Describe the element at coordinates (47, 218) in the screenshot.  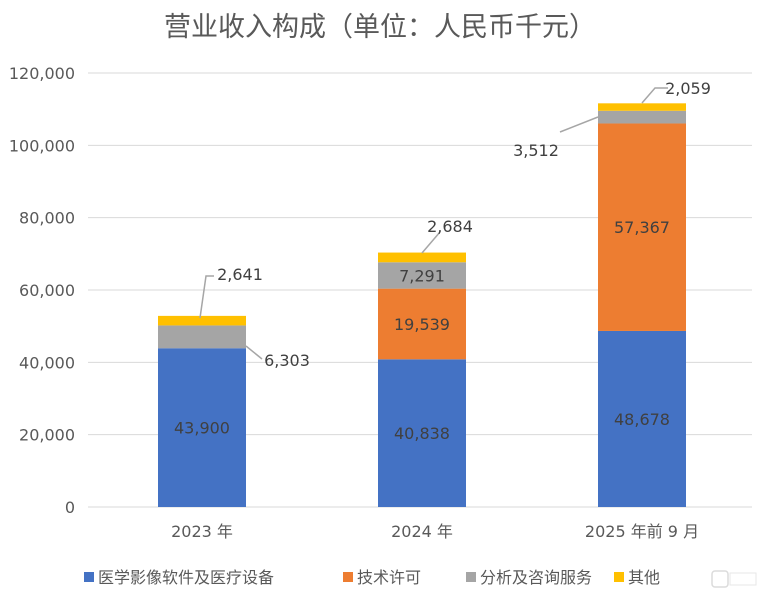
I see `y-tick-label: 80,000` at that location.